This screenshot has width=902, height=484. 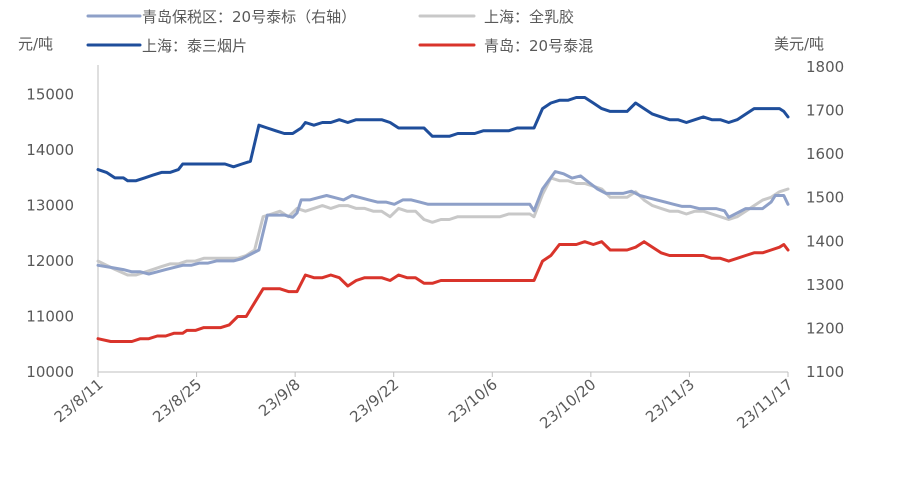 What do you see at coordinates (50, 206) in the screenshot?
I see `left-tick-label: 13000` at bounding box center [50, 206].